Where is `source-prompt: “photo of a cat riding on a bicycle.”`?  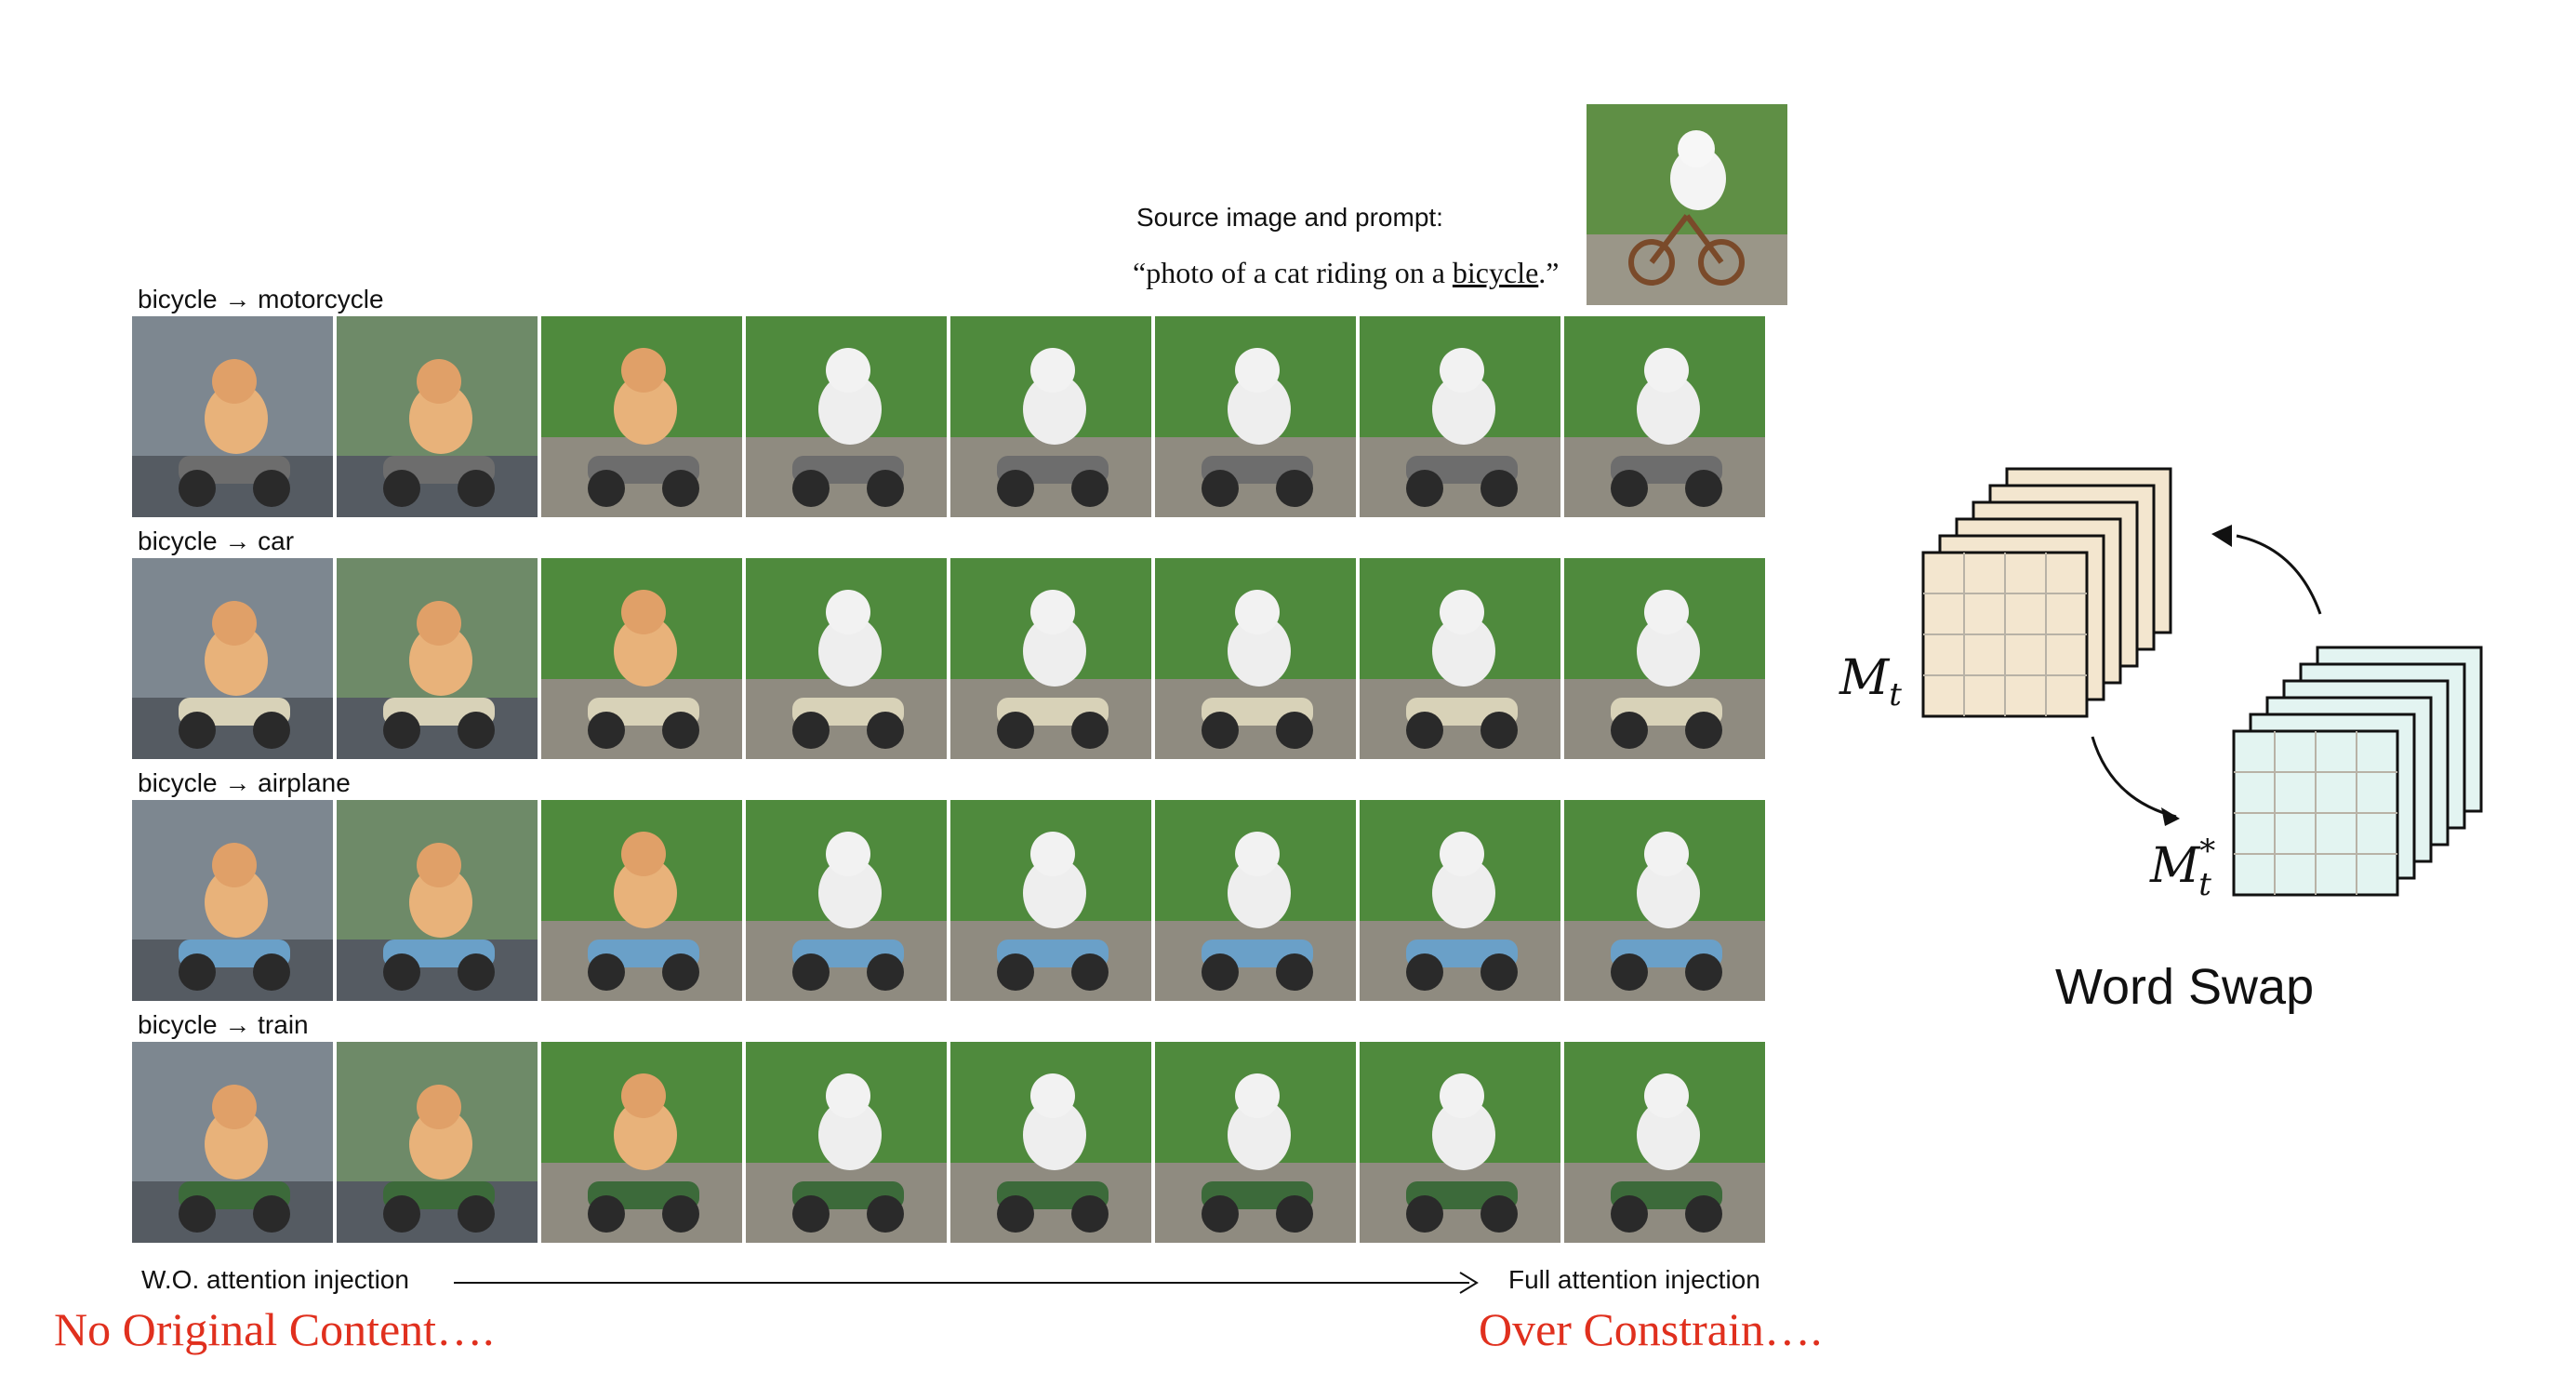 source-prompt: “photo of a cat riding on a bicycle.” is located at coordinates (1346, 273).